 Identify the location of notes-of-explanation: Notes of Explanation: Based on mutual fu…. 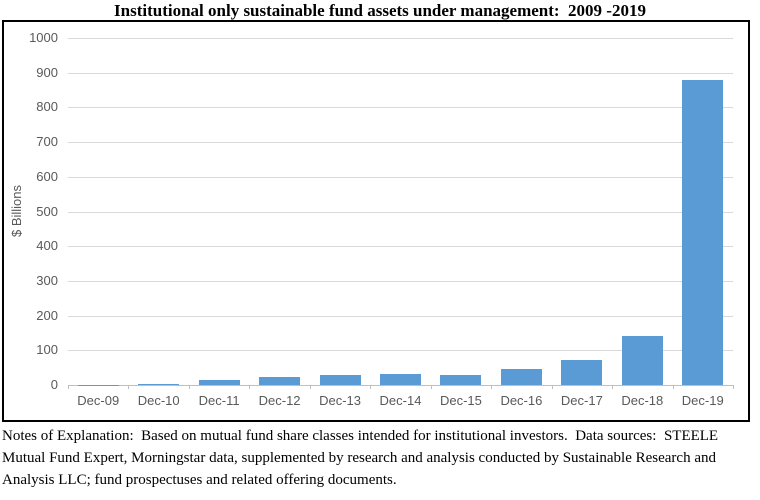
(362, 458).